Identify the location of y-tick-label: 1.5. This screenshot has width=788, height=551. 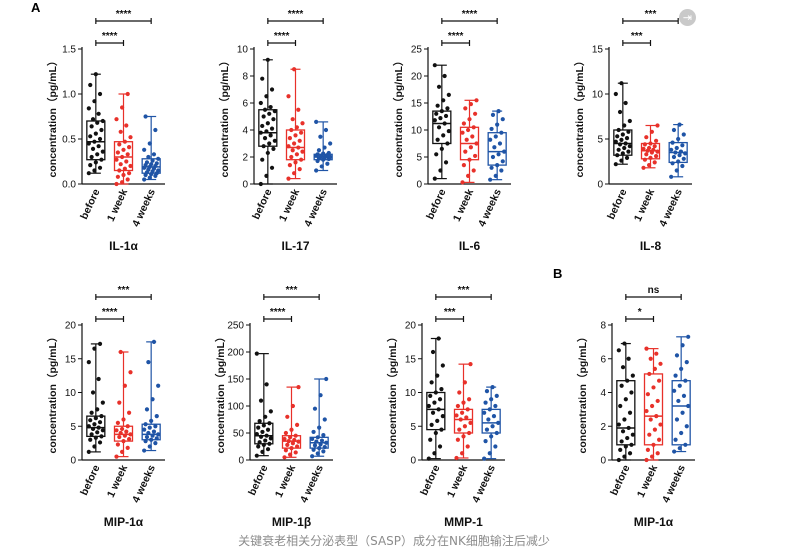
(69, 50).